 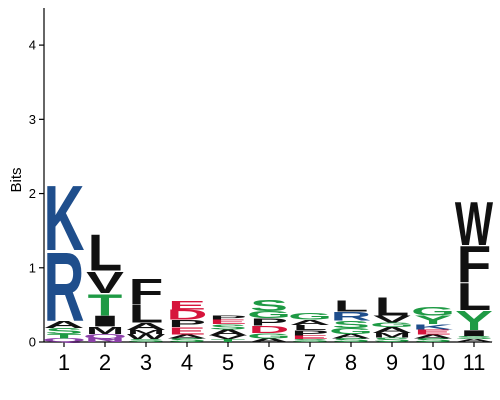 What do you see at coordinates (187, 315) in the screenshot?
I see `residue-D-pos-4: D` at bounding box center [187, 315].